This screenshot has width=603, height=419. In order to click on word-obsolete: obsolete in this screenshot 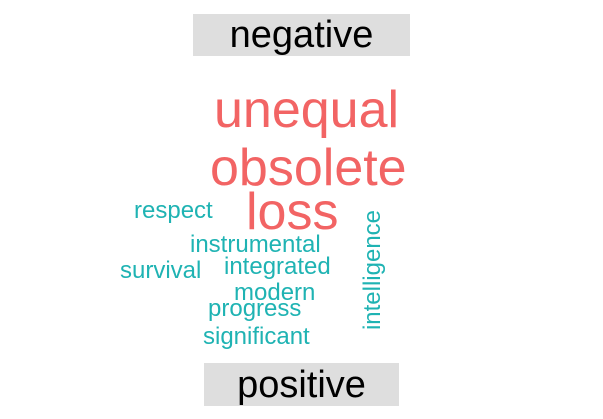, I will do `click(308, 168)`.